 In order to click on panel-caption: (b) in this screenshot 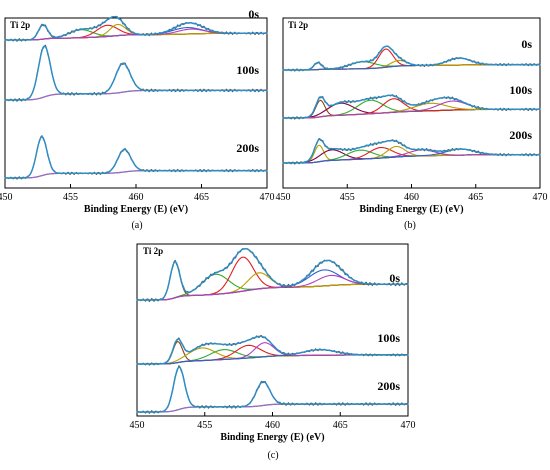, I will do `click(410, 225)`.